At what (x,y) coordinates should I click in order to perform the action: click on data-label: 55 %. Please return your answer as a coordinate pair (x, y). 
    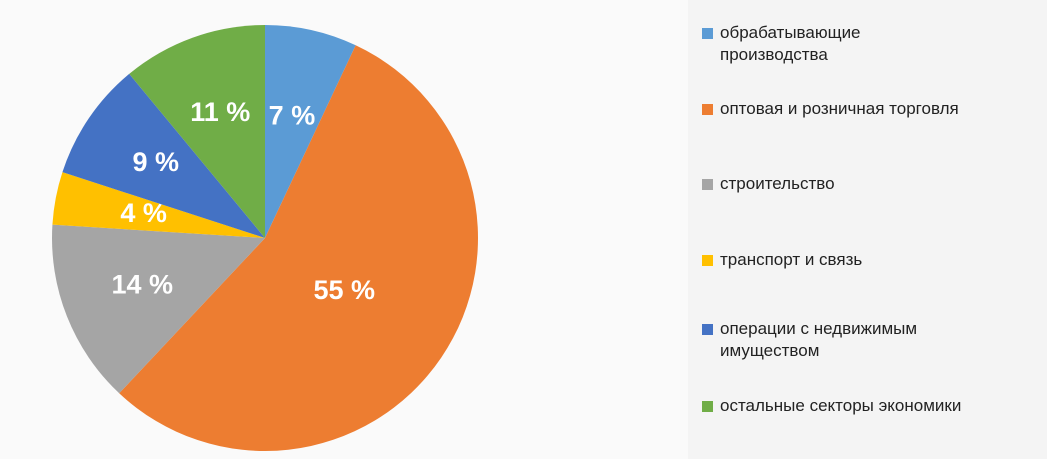
    Looking at the image, I should click on (345, 290).